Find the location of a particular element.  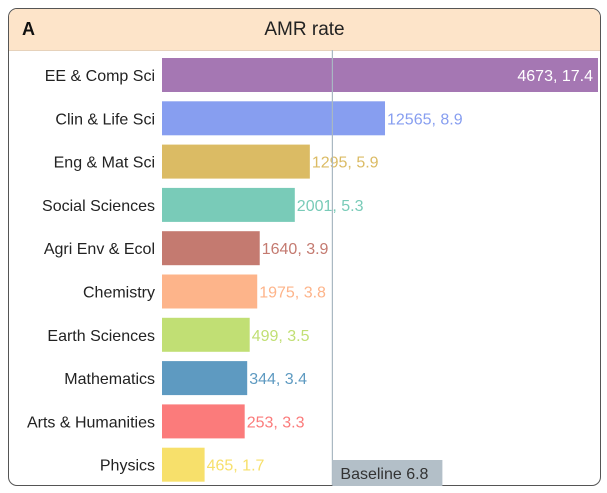

value-label: 253, 3.3 is located at coordinates (276, 422).